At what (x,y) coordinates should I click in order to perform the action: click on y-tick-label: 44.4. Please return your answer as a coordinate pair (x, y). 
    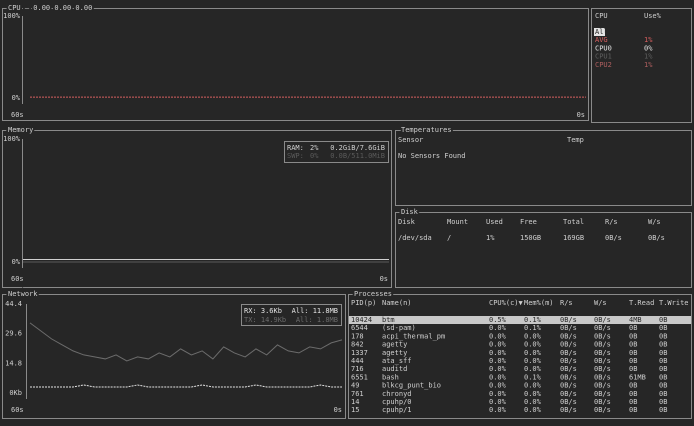
    Looking at the image, I should click on (13, 304).